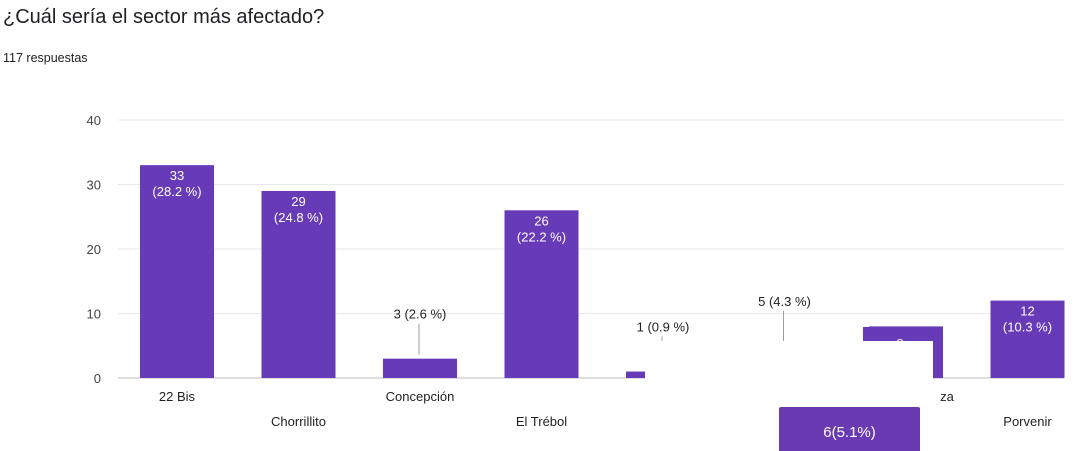  What do you see at coordinates (298, 421) in the screenshot?
I see `x-category-label: Chorrillito` at bounding box center [298, 421].